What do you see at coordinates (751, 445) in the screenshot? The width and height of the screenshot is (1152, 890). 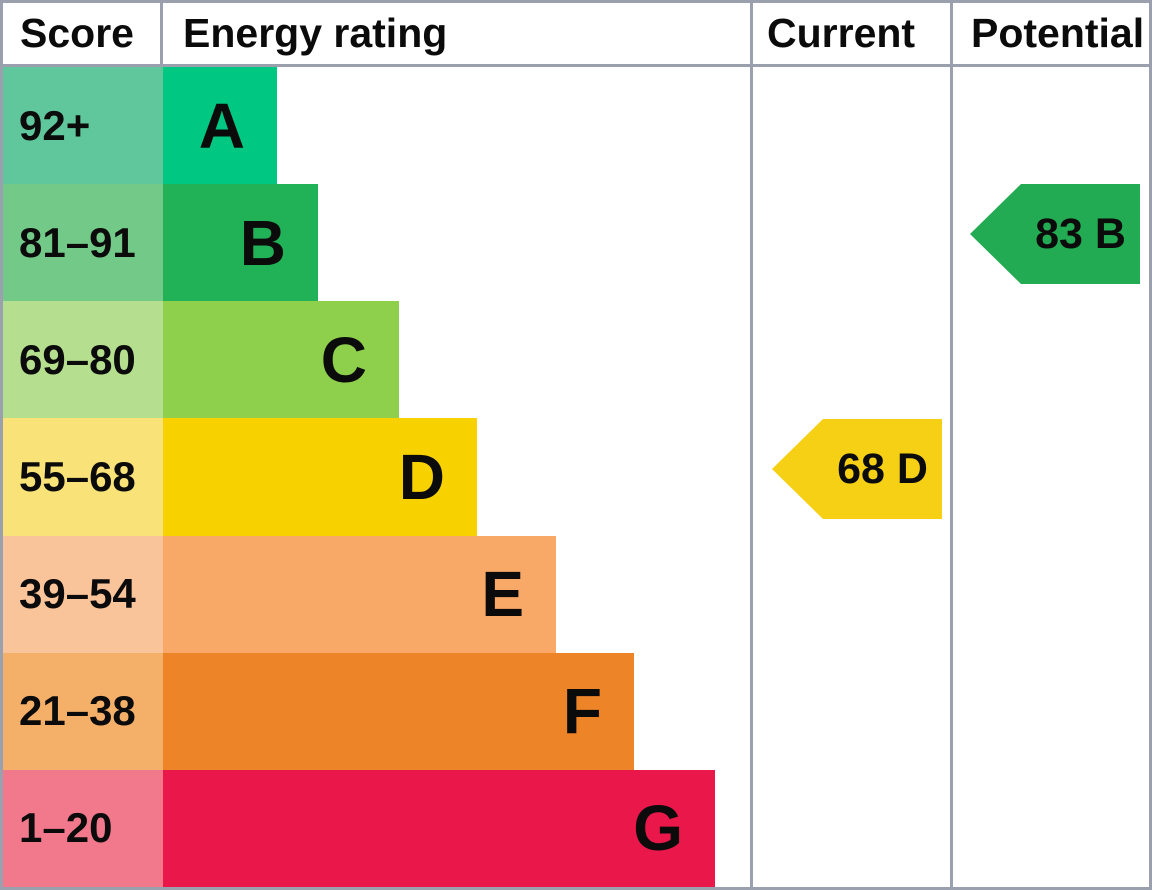 I see `current-column-divider` at bounding box center [751, 445].